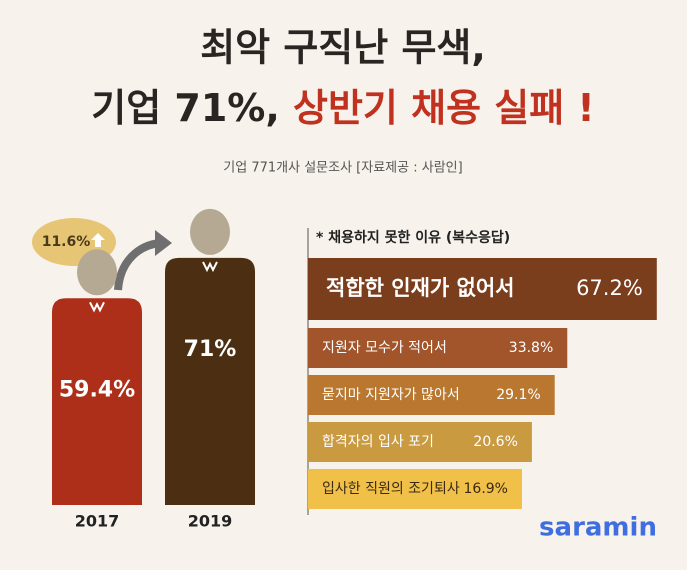 This screenshot has height=570, width=687. What do you see at coordinates (495, 442) in the screenshot?
I see `value-label: 20.6%` at bounding box center [495, 442].